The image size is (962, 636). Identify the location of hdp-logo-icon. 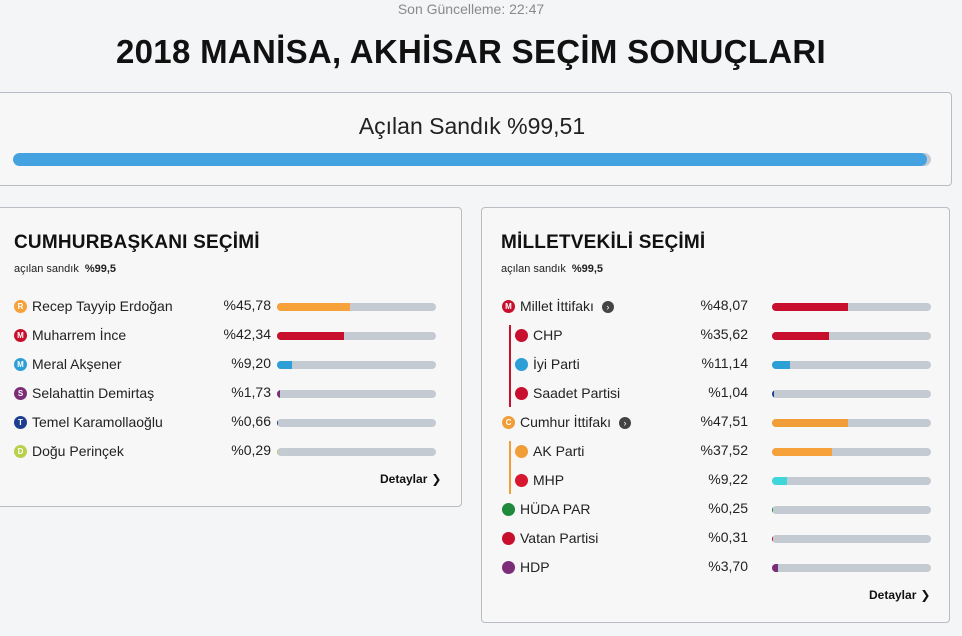
(508, 567).